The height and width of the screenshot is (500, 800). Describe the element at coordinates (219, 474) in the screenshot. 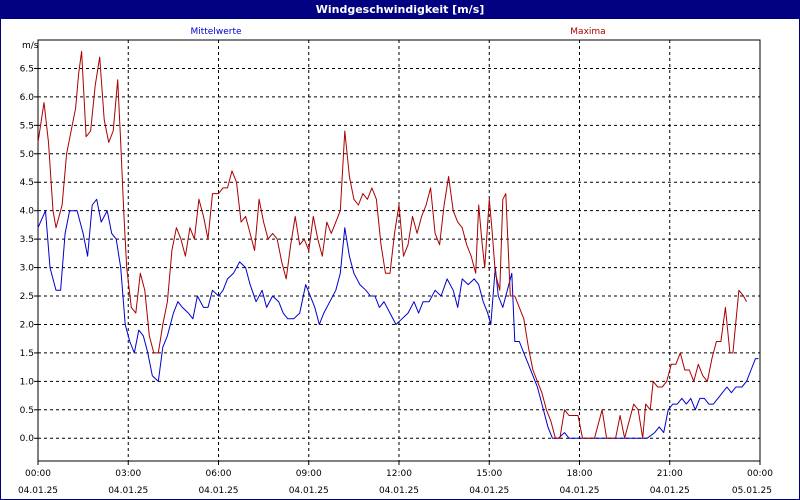

I see `x-tick-time: 06:00` at that location.